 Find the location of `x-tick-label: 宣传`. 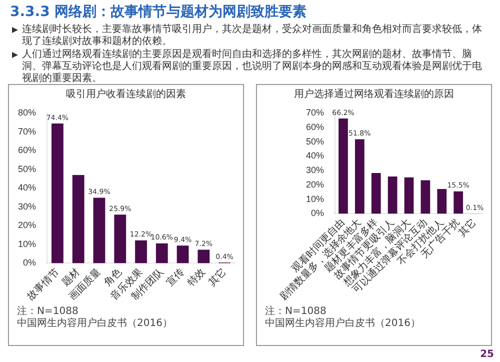

x-tick-label: 宣传 is located at coordinates (175, 277).